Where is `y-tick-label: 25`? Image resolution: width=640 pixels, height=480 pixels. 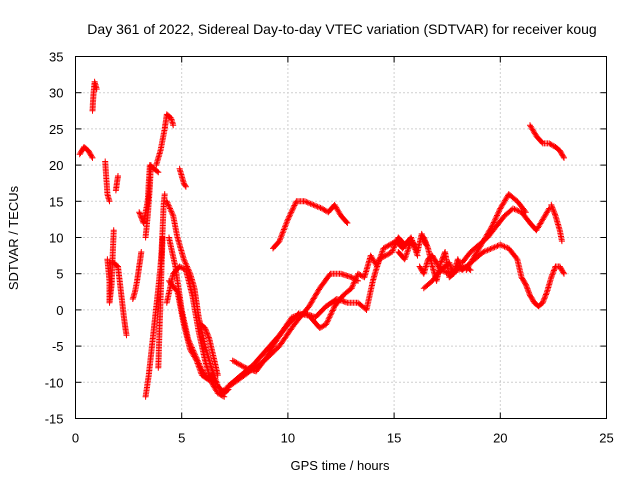 y-tick-label: 25 is located at coordinates (56, 129).